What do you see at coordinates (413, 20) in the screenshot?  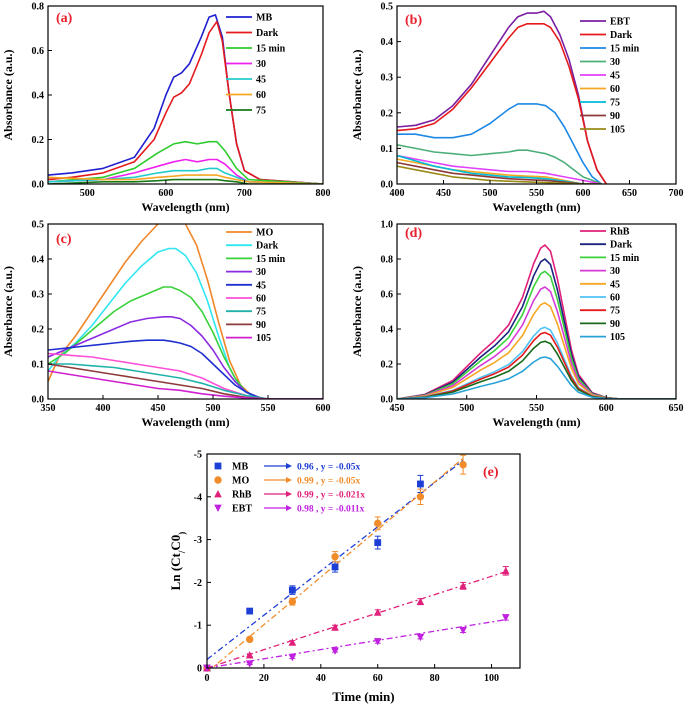 I see `panel-label: (b)` at bounding box center [413, 20].